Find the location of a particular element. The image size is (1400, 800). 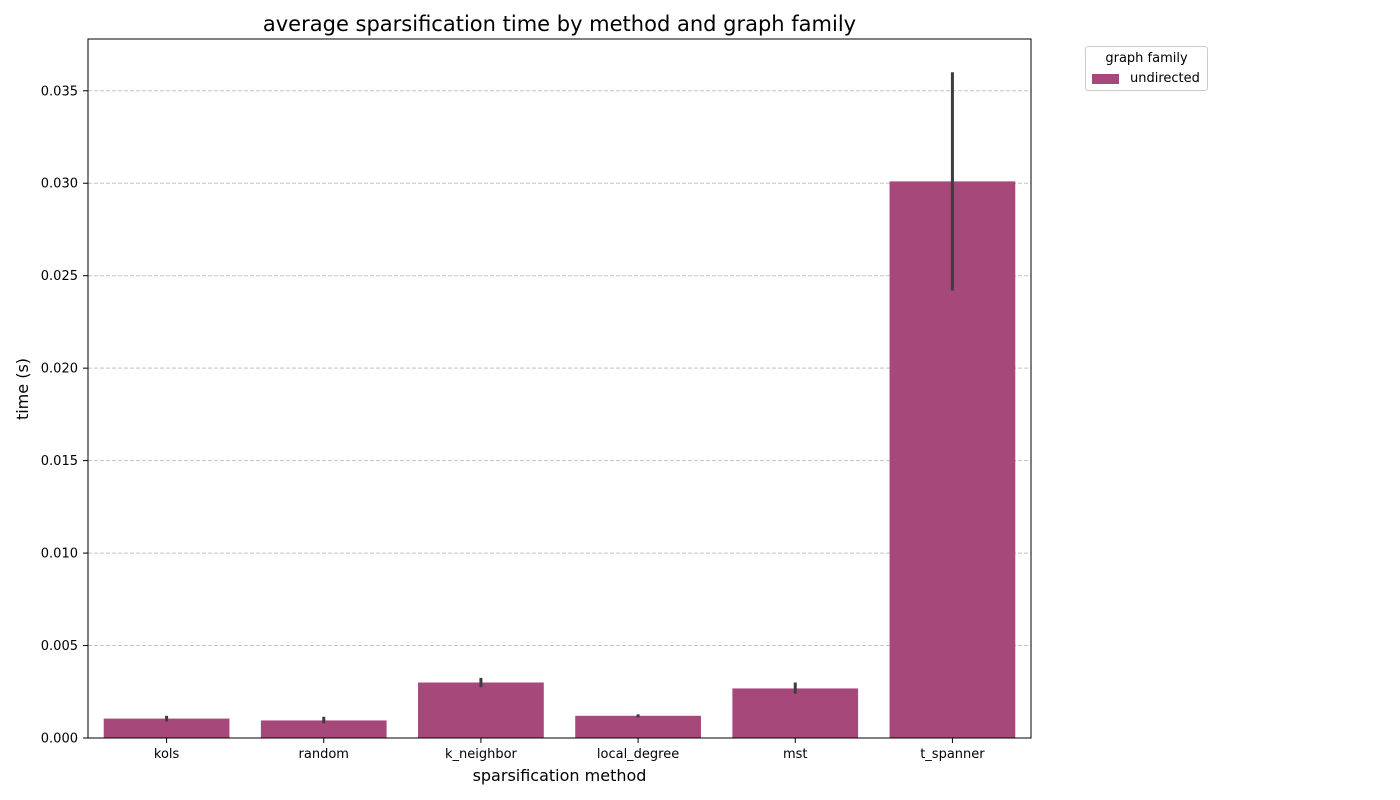

bar-kols is located at coordinates (166, 728).